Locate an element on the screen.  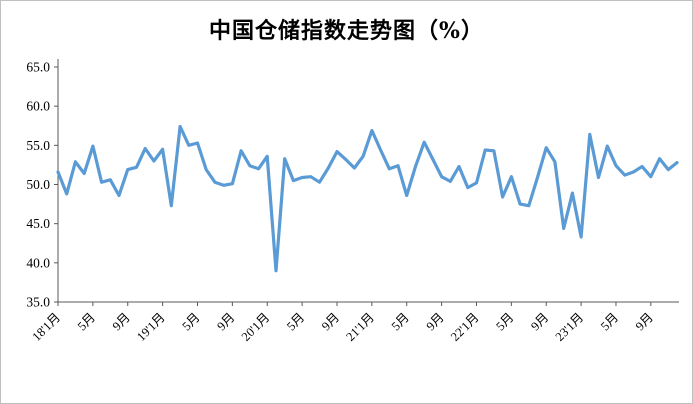
x-axis-tick-label: 19'1月 is located at coordinates (151, 327).